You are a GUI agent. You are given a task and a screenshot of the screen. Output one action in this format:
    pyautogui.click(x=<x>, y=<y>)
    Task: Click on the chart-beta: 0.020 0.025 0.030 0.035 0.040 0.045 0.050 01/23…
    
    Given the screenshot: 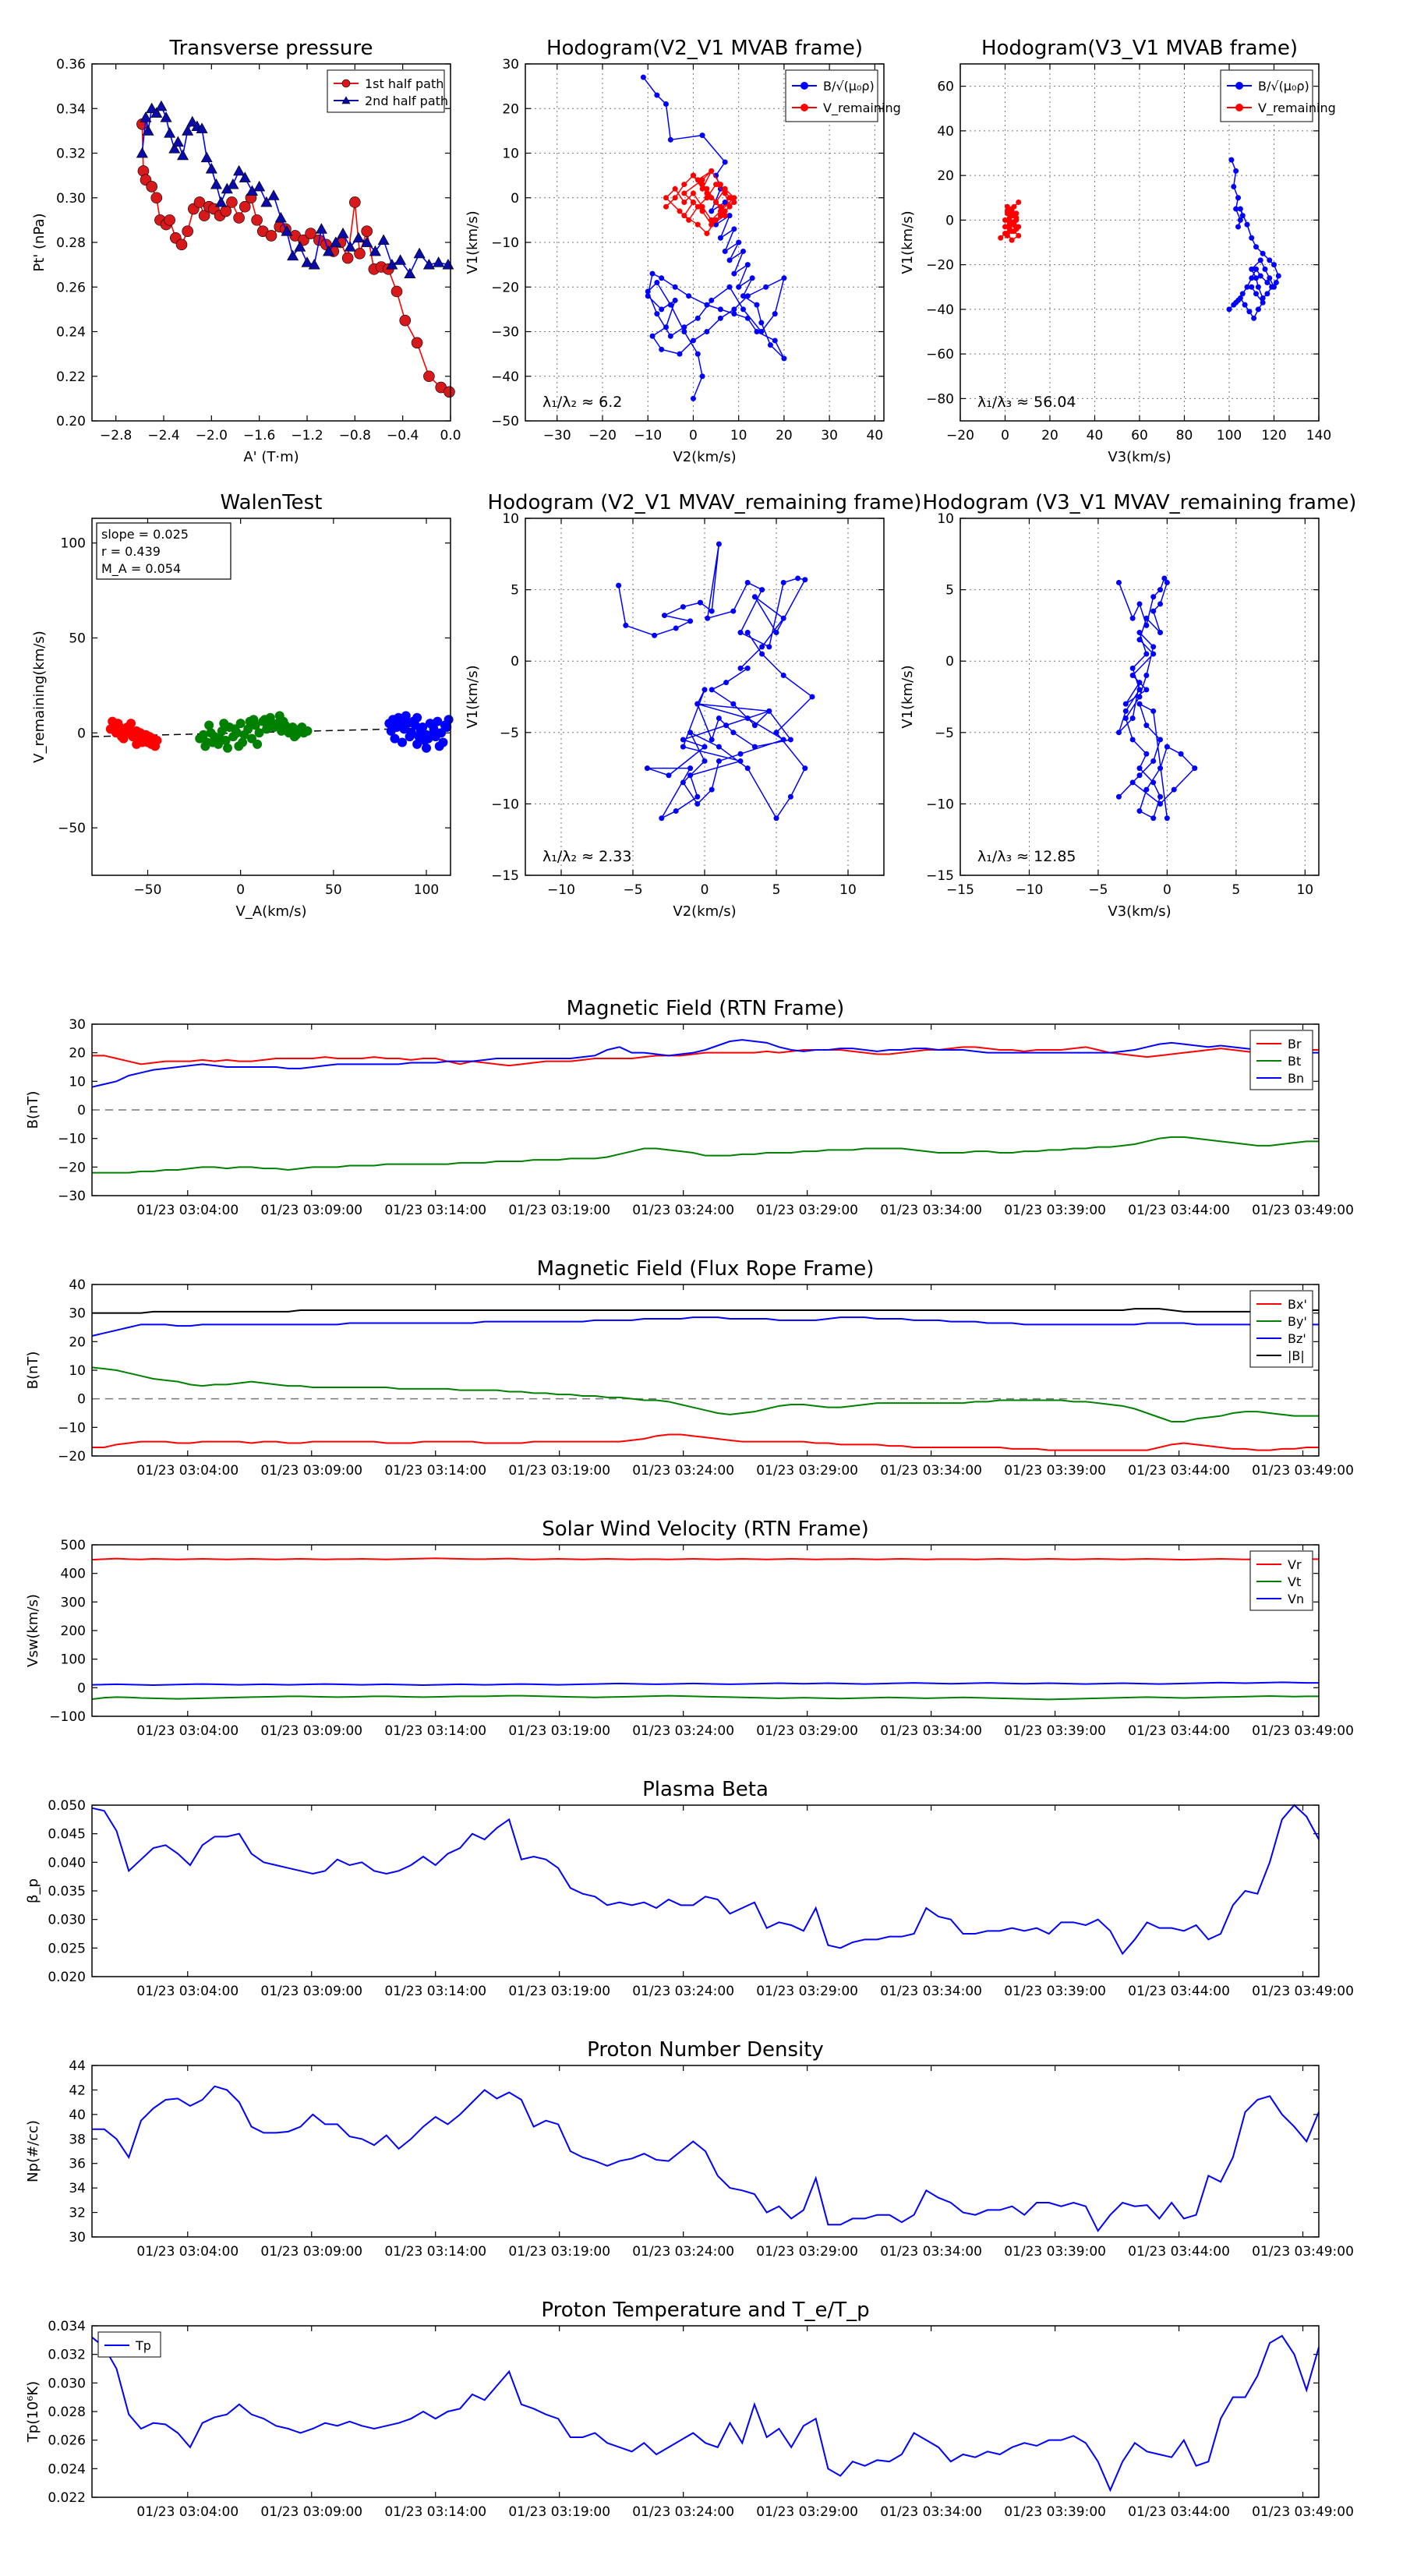 What is the action you would take?
    pyautogui.click(x=689, y=1888)
    